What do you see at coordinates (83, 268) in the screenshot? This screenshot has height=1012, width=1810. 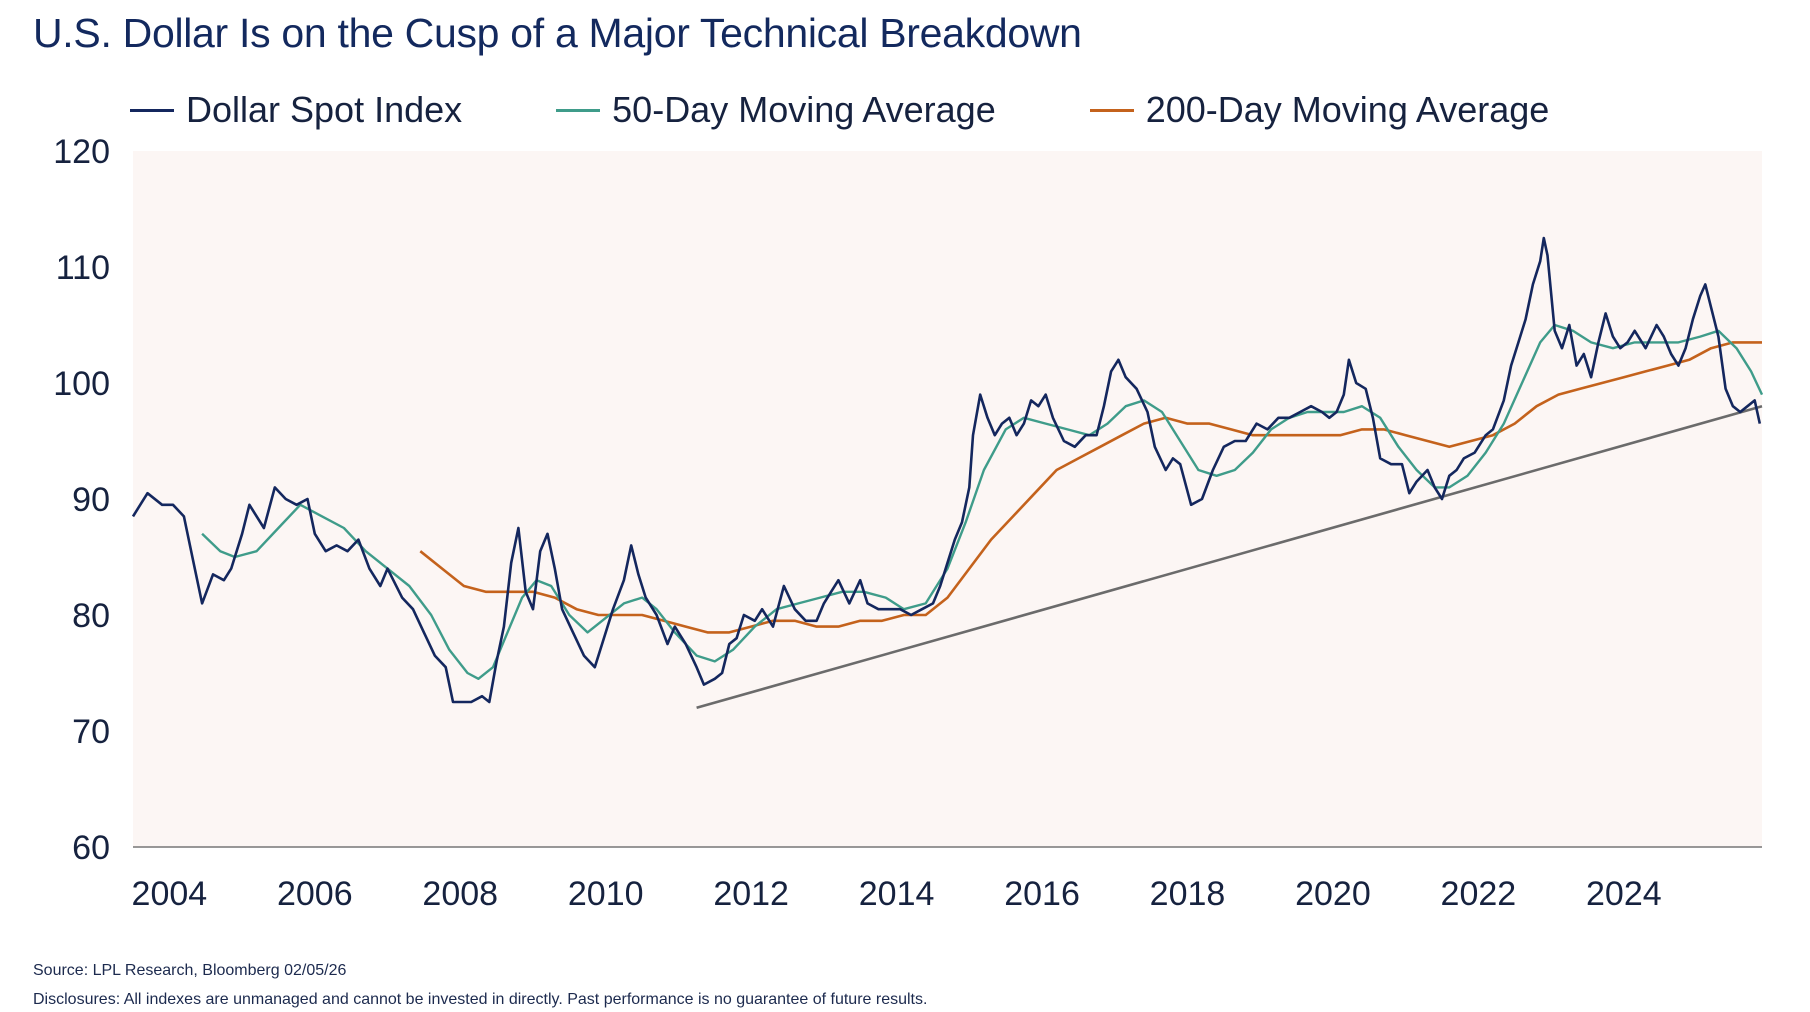 I see `y-tick-label: 110` at bounding box center [83, 268].